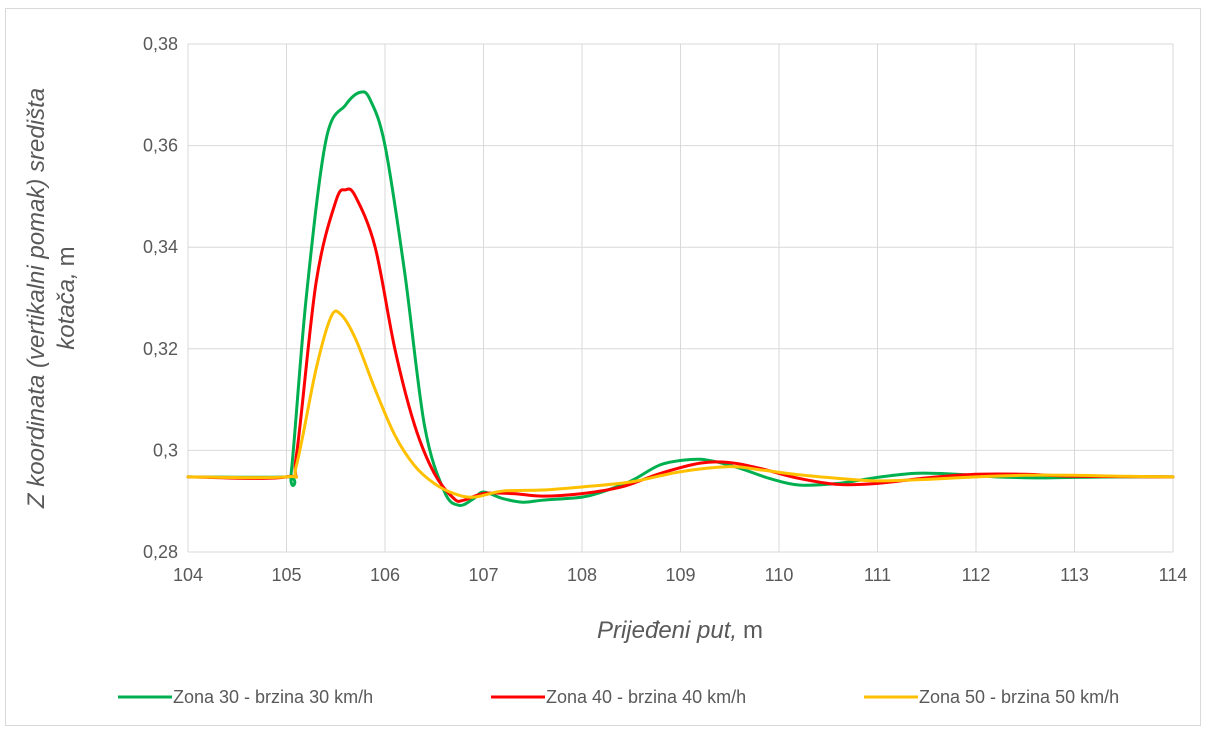  Describe the element at coordinates (188, 575) in the screenshot. I see `x-tick-label: 104` at that location.